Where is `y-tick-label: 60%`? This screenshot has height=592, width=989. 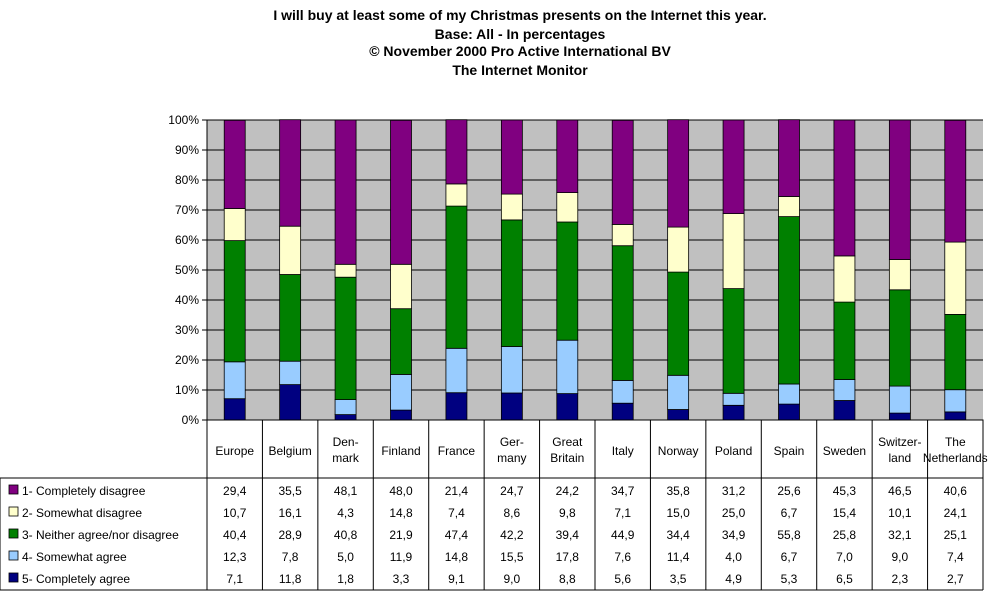 y-tick-label: 60% is located at coordinates (187, 240).